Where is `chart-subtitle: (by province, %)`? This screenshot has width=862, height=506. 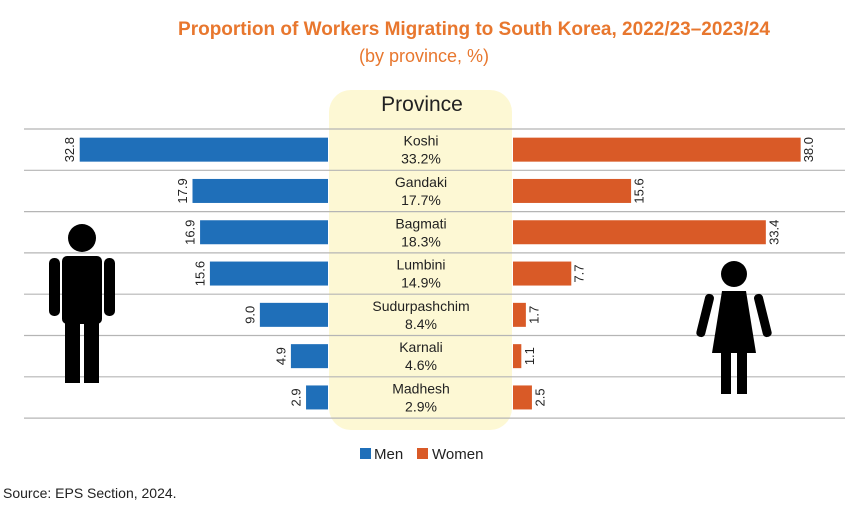 chart-subtitle: (by province, %) is located at coordinates (424, 56).